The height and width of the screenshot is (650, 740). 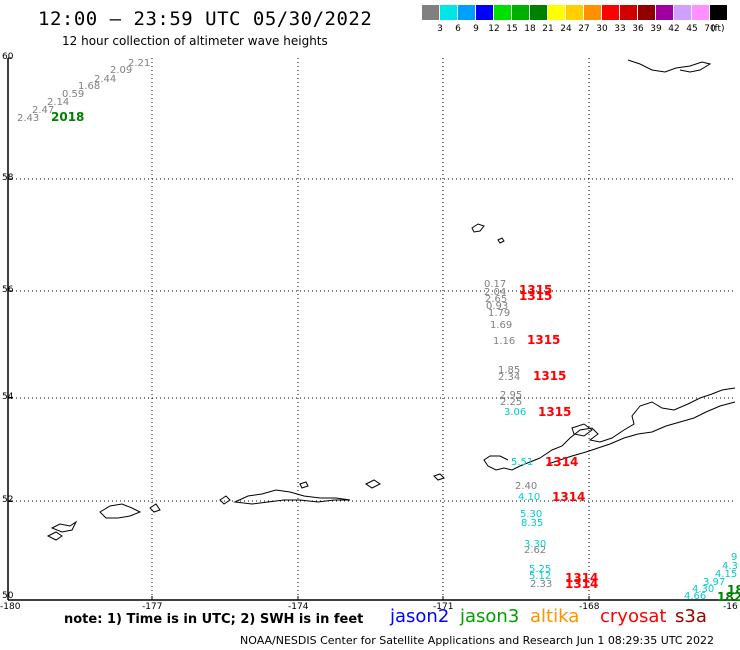 I want to click on legend-label: 39, so click(x=656, y=29).